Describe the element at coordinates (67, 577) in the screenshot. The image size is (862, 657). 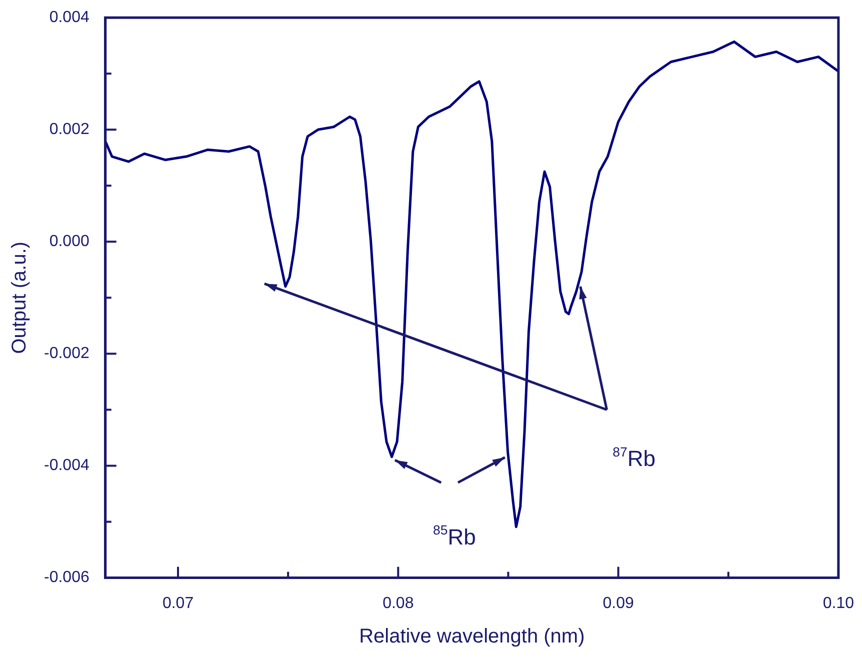
I see `y-tick-label: -0.006` at that location.